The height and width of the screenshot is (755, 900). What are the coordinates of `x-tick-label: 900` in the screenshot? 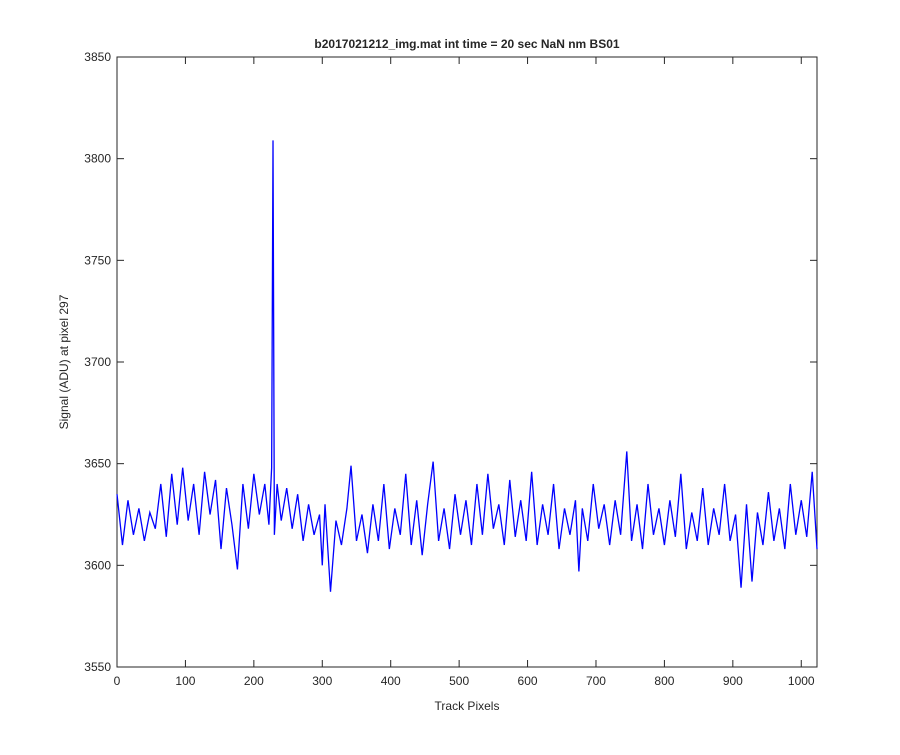 It's located at (733, 681).